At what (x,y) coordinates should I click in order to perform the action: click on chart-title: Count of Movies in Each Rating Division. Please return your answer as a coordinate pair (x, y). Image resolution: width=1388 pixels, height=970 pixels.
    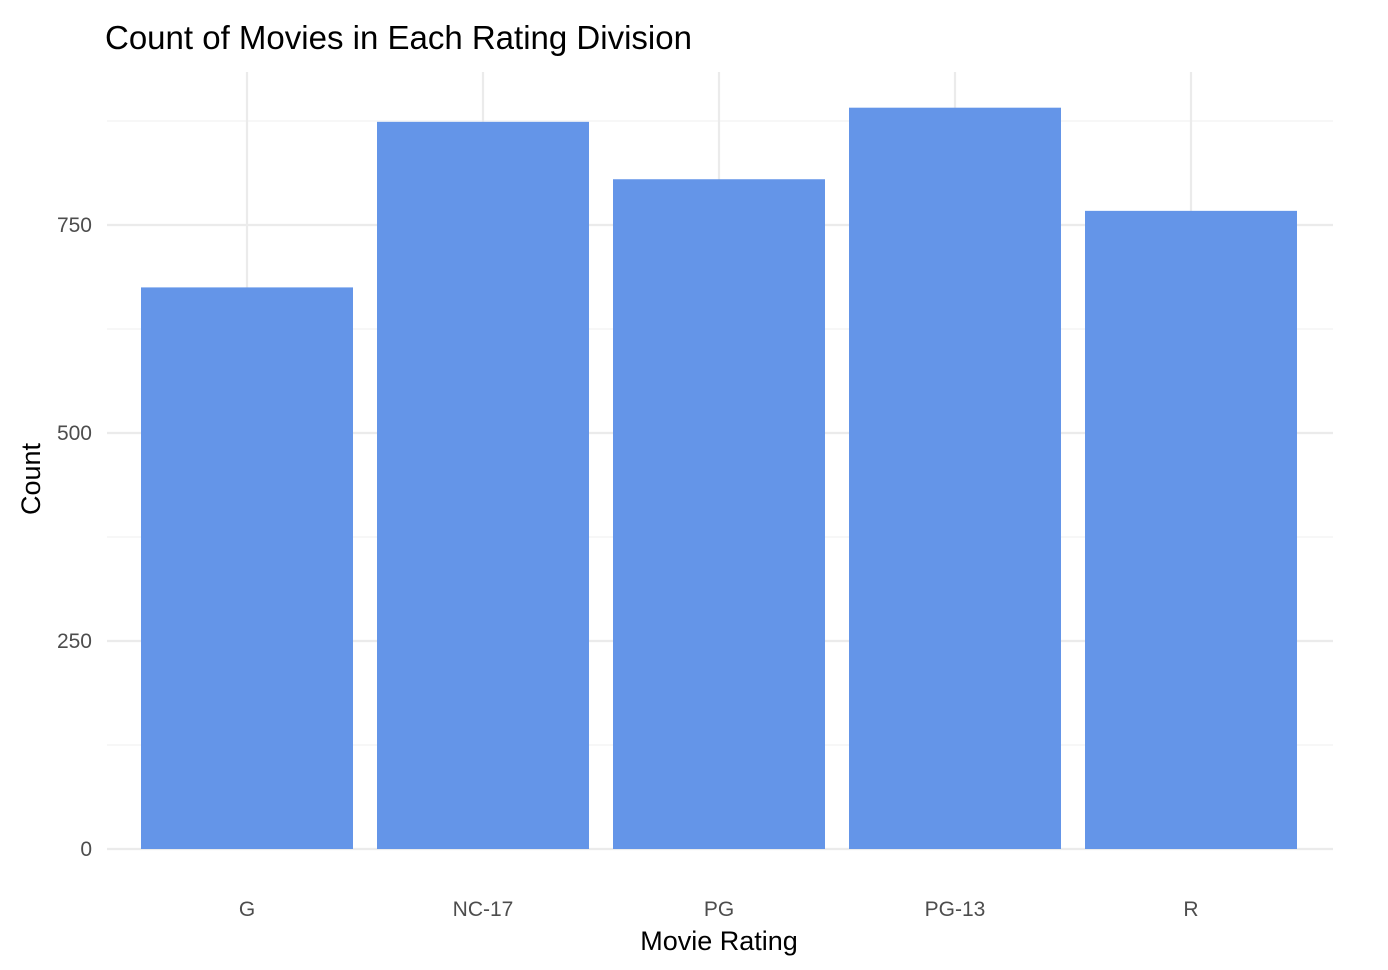
    Looking at the image, I should click on (398, 37).